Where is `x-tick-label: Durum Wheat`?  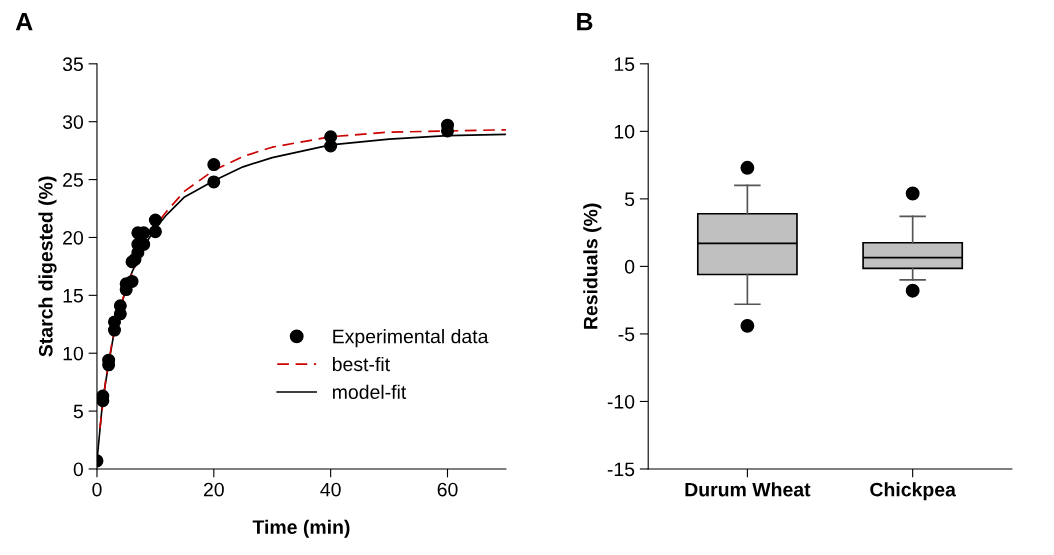
x-tick-label: Durum Wheat is located at coordinates (748, 489).